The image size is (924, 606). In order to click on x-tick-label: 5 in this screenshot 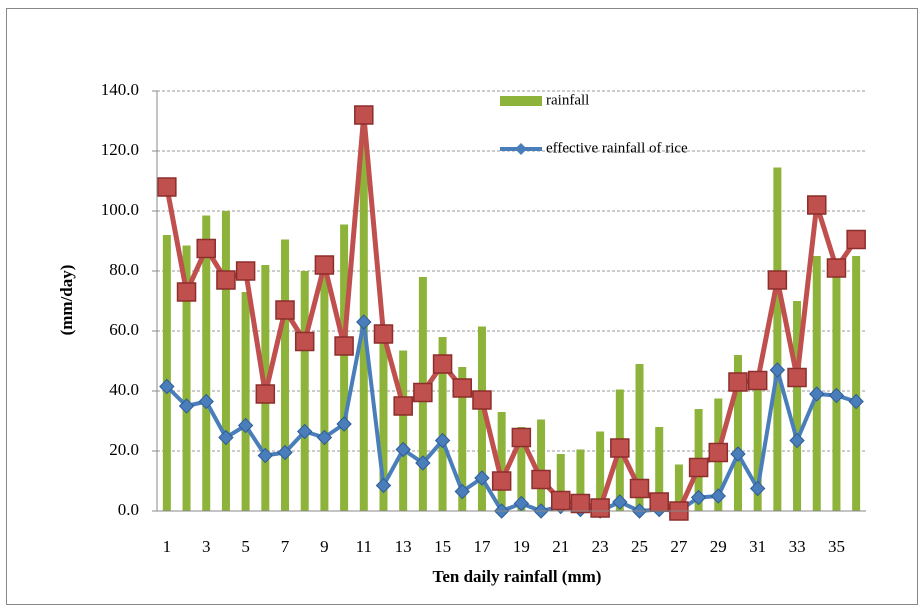, I will do `click(245, 546)`.